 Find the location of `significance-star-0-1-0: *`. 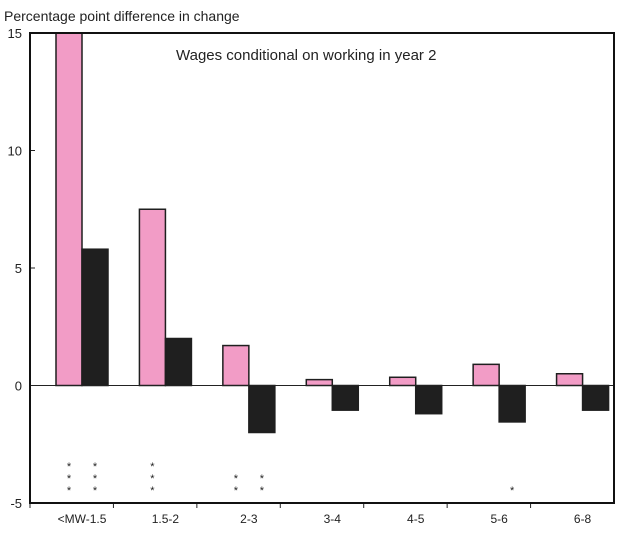

significance-star-0-1-0: * is located at coordinates (95, 491).